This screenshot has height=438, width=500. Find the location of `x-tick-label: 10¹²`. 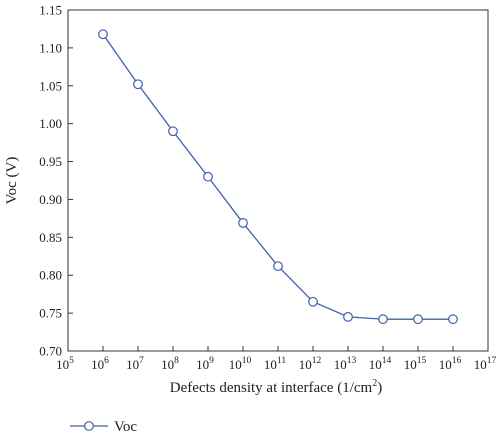

x-tick-label: 10¹² is located at coordinates (310, 364).